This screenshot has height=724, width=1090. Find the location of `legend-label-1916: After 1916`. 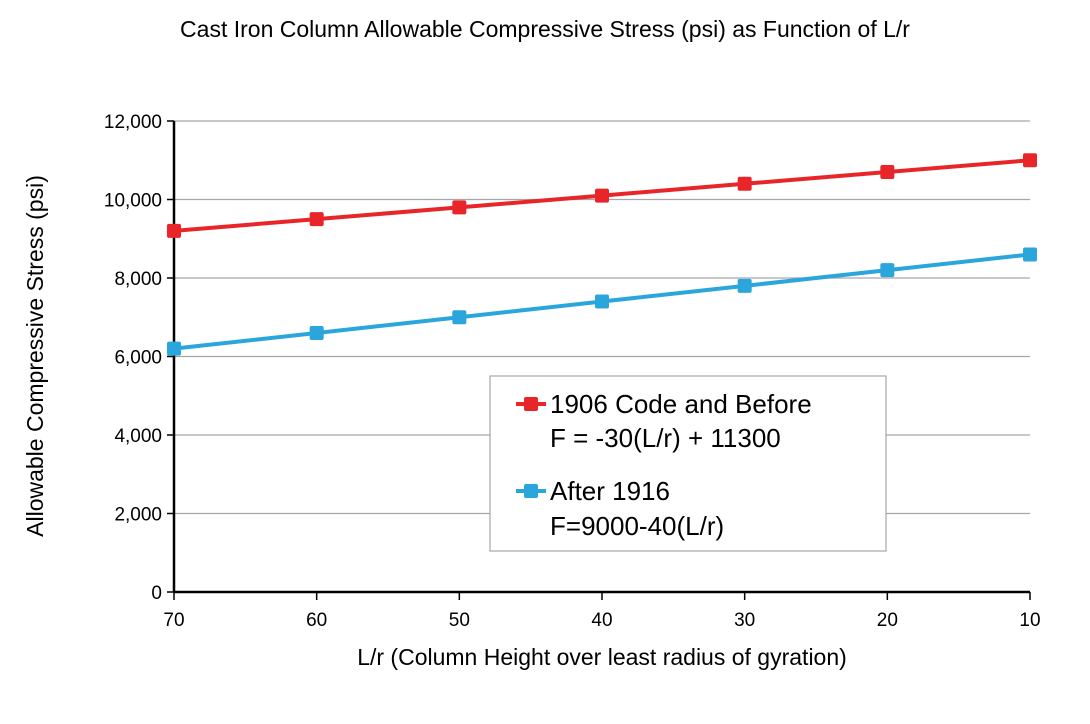

legend-label-1916: After 1916 is located at coordinates (610, 491).